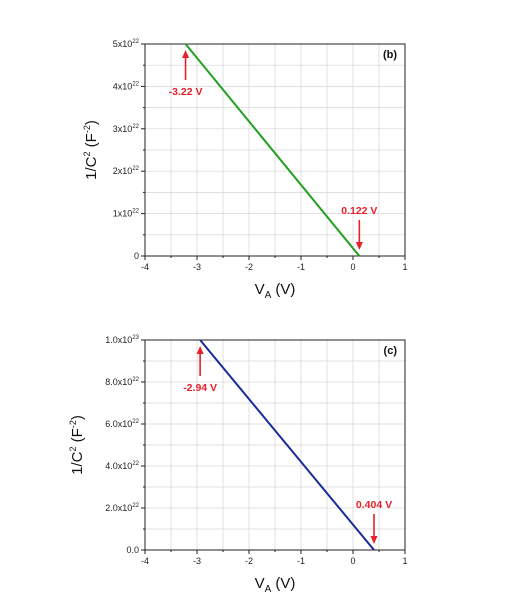 The width and height of the screenshot is (514, 602). I want to click on y-tick-label: 1x1022, so click(126, 214).